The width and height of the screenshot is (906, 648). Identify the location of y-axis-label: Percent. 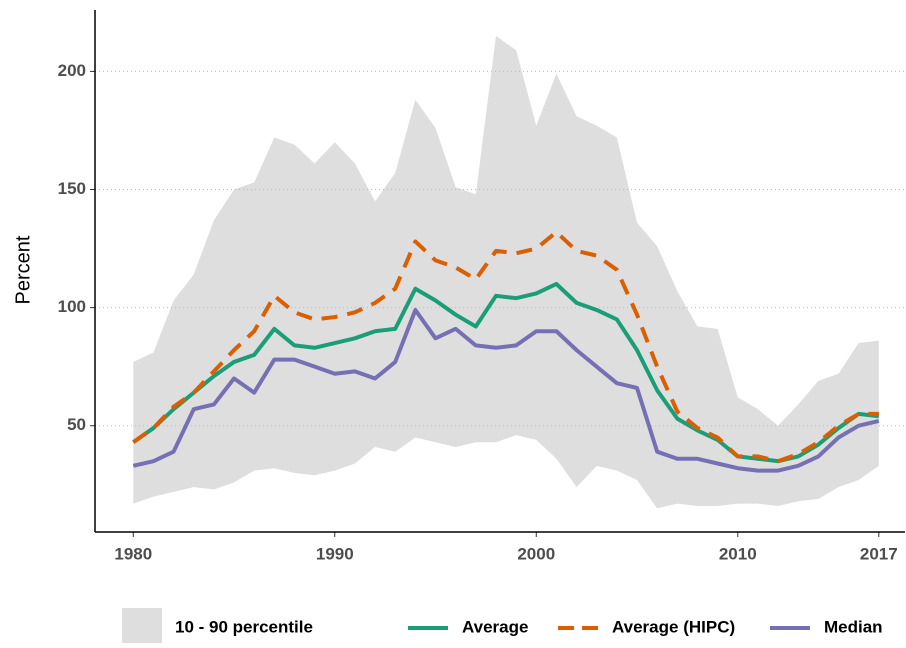
(23, 269).